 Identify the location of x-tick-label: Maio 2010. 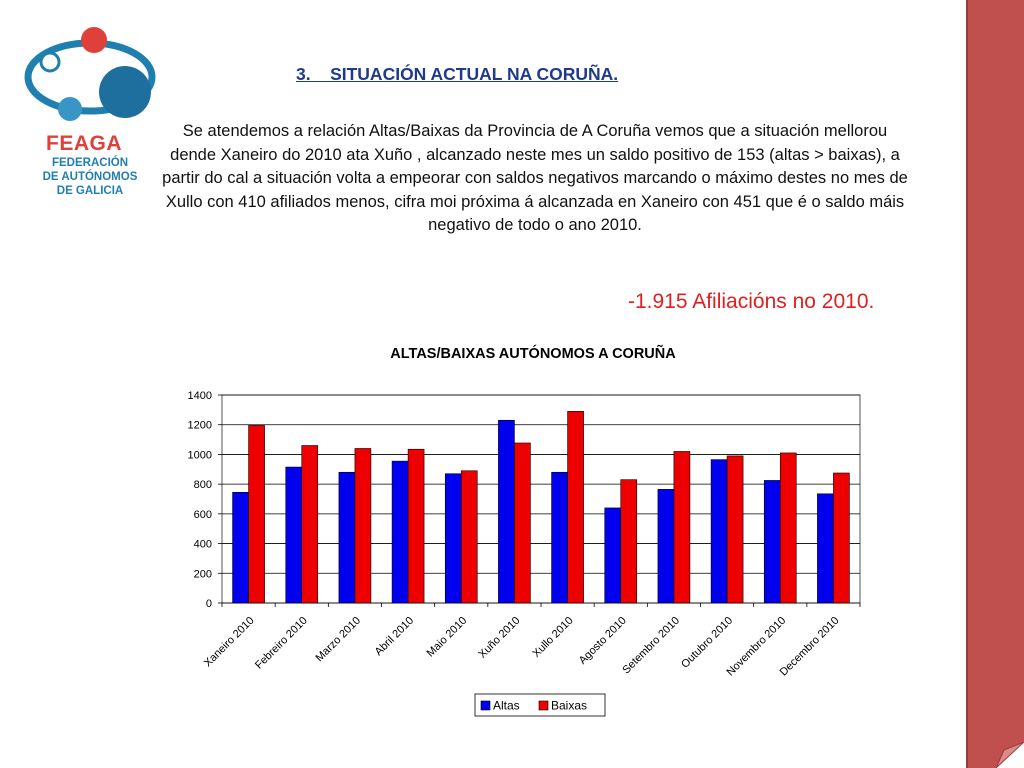
(447, 637).